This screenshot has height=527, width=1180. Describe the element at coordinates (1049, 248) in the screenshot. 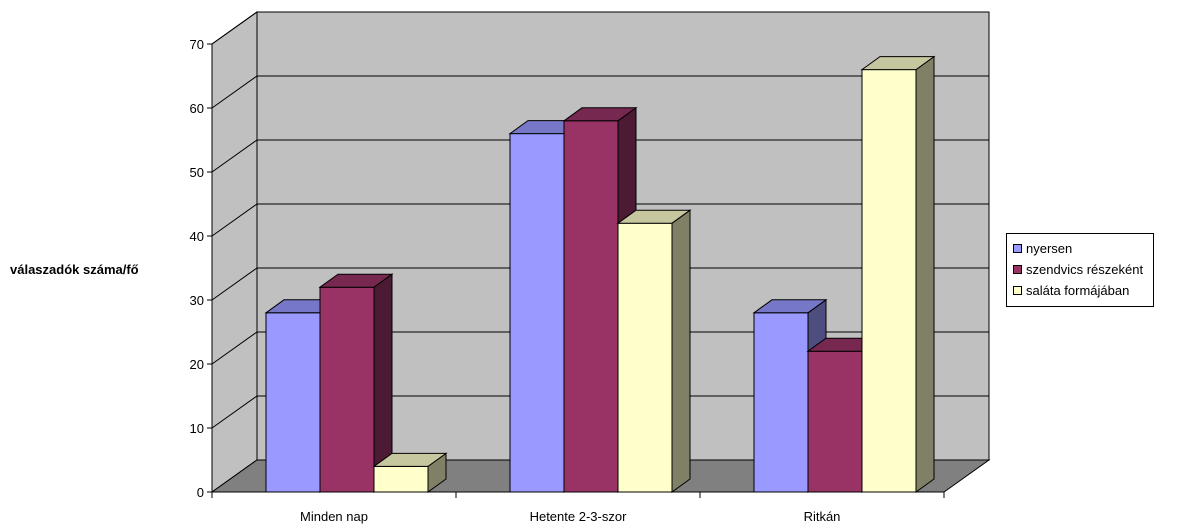

I see `legend-label: nyersen` at that location.